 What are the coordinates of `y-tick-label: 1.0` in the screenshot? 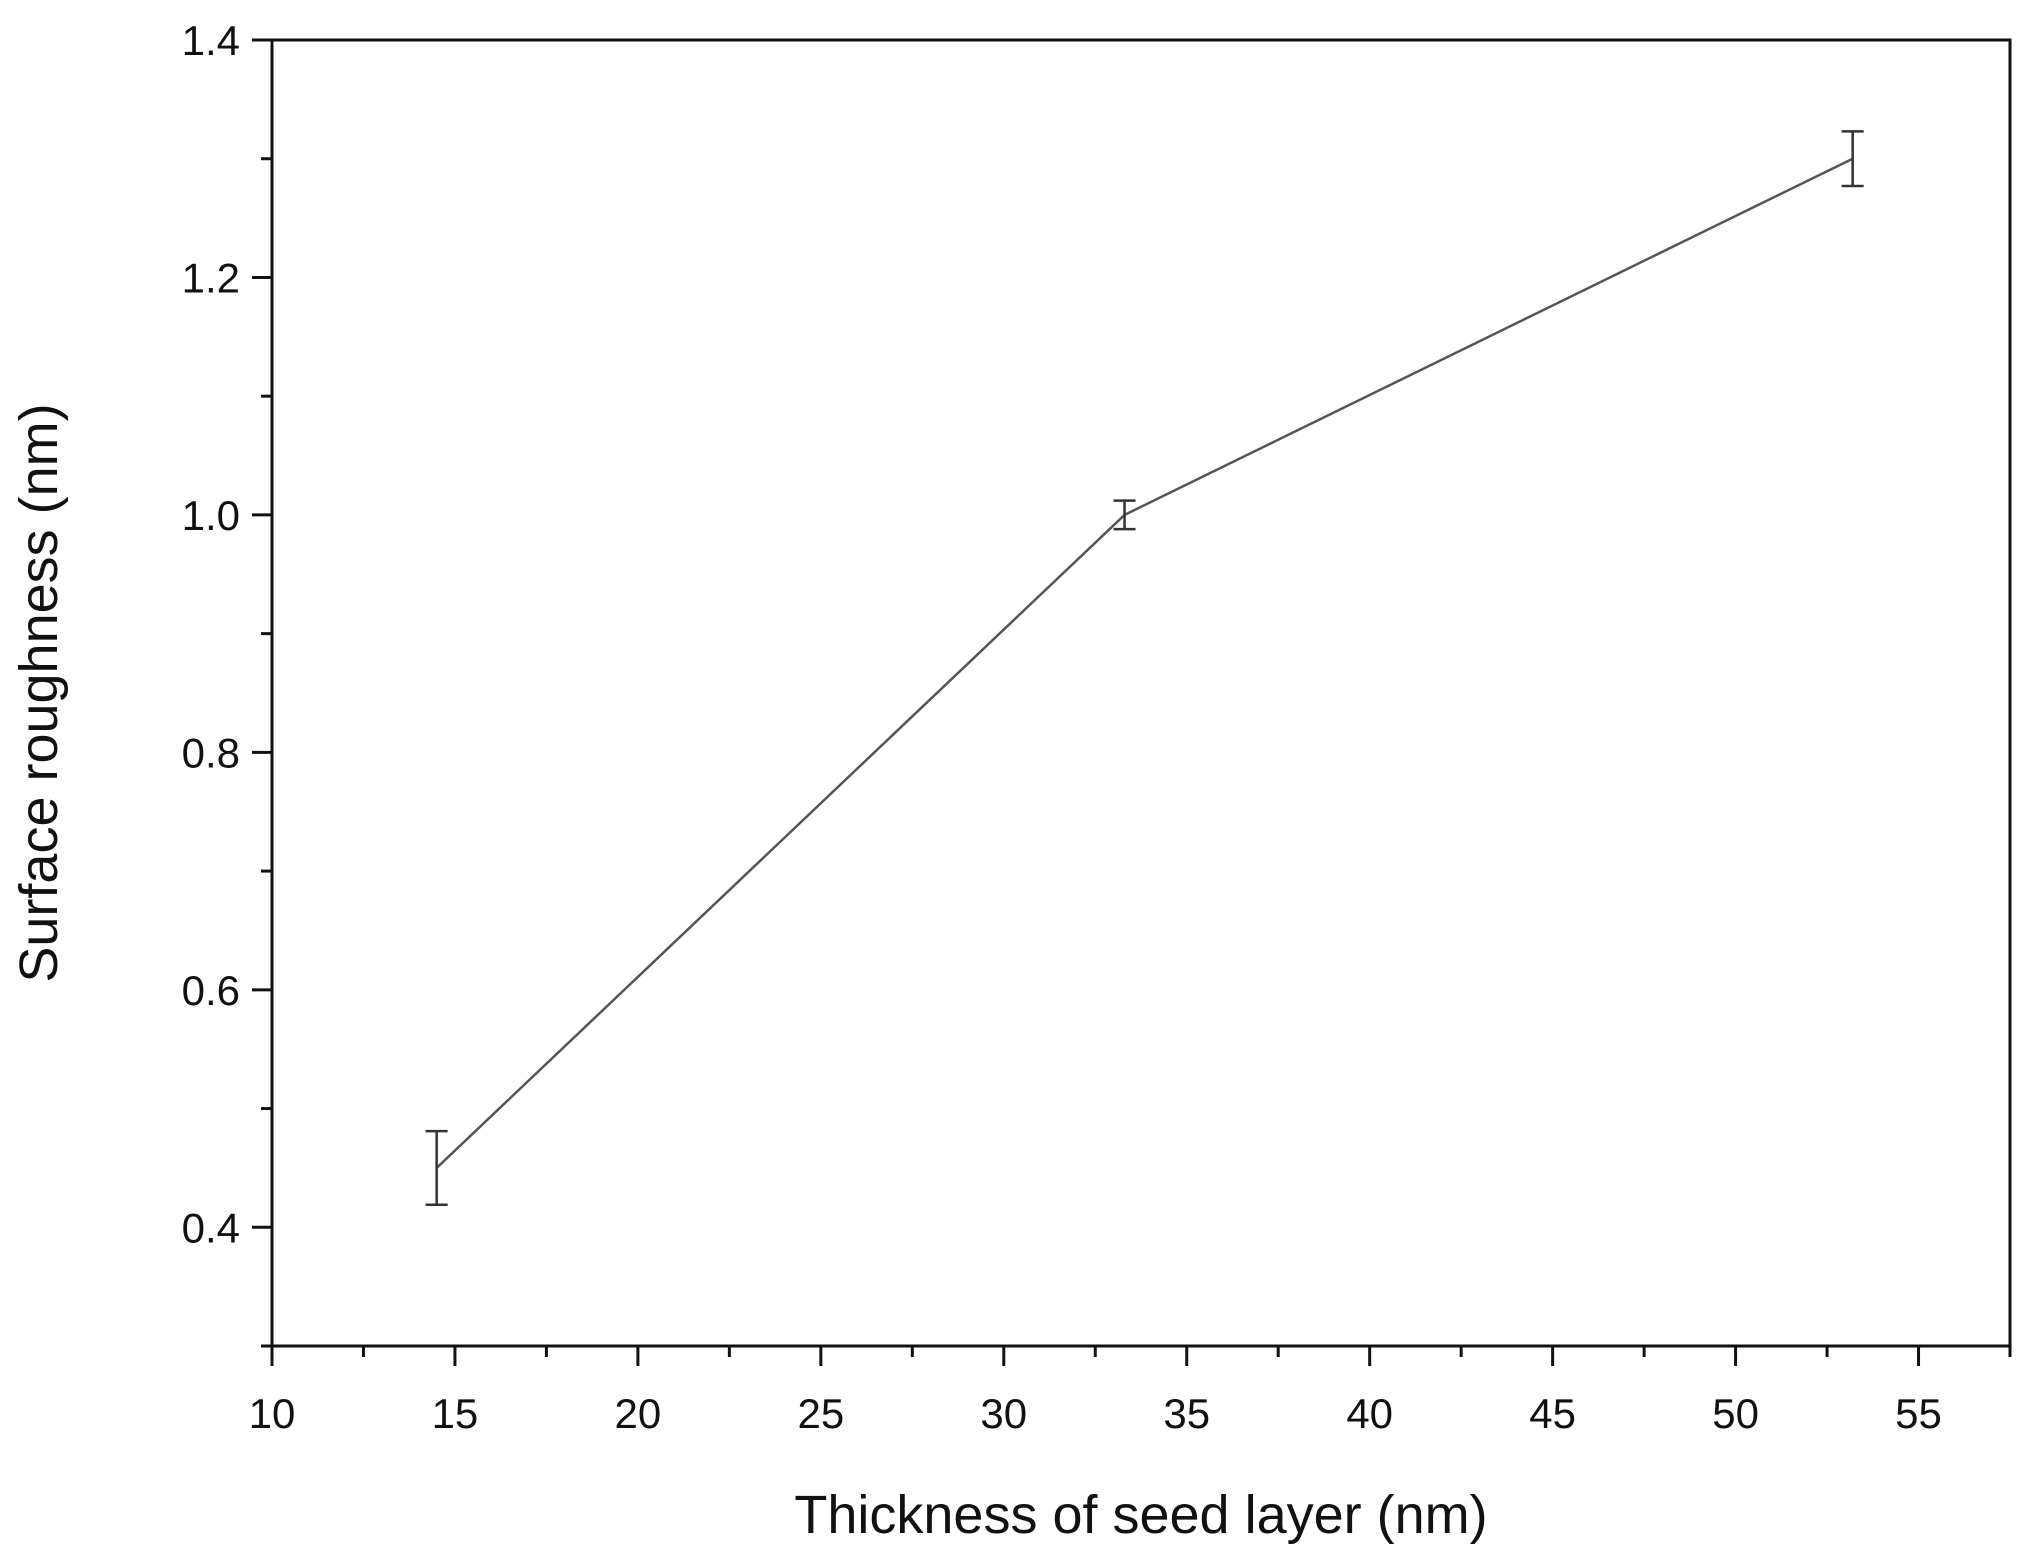 It's located at (211, 515).